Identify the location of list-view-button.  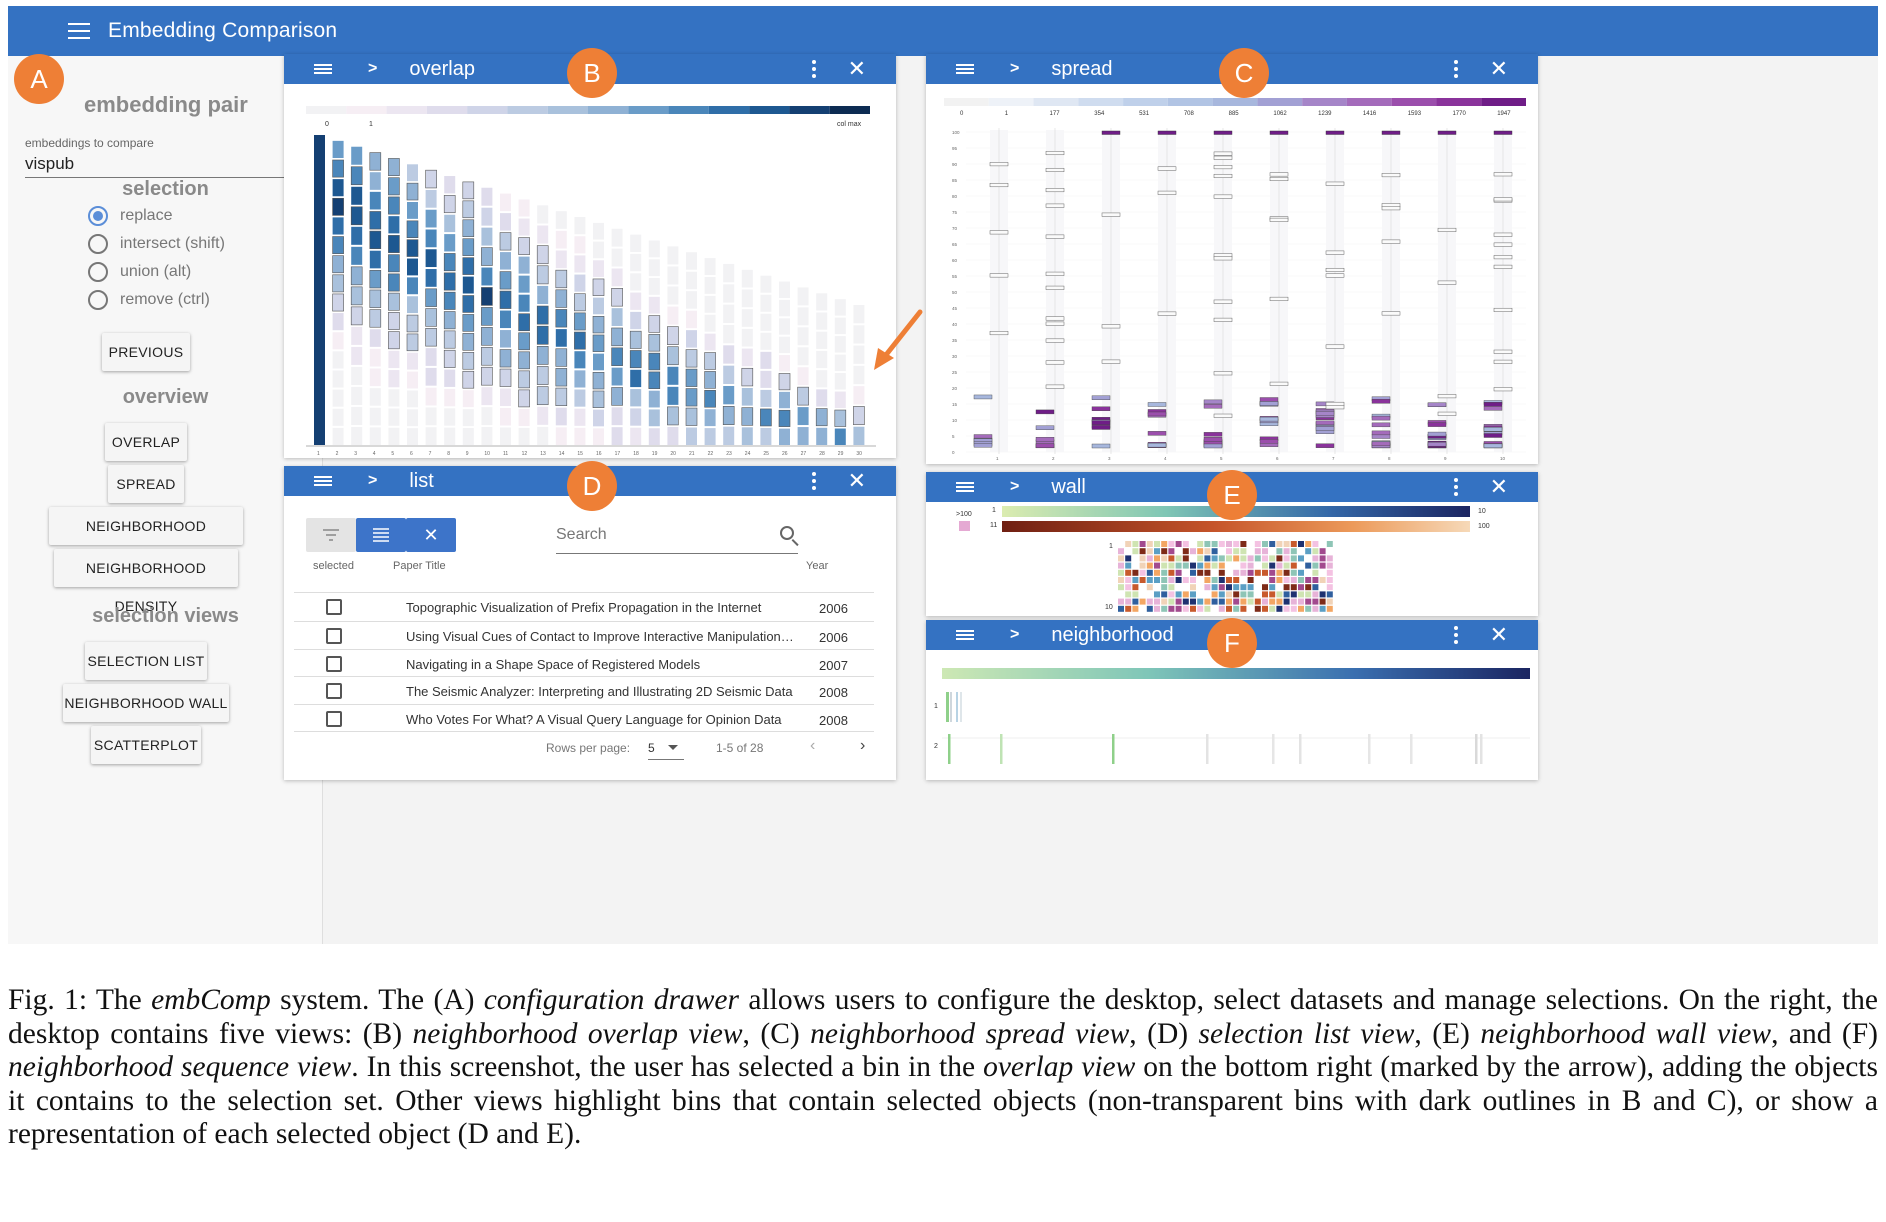
(381, 535).